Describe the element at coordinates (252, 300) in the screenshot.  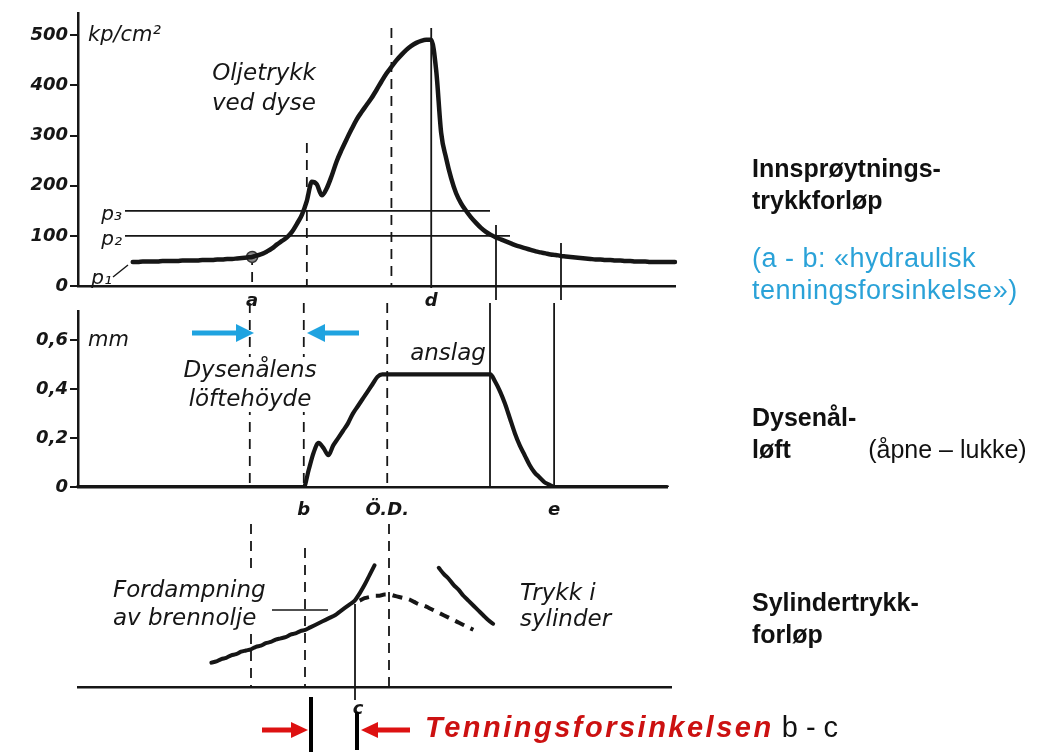
I see `x-tick-label: a` at that location.